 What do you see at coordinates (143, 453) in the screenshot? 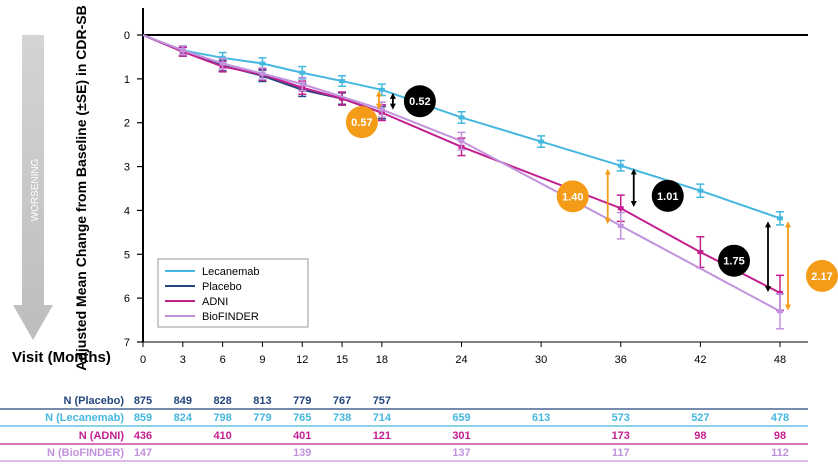
I see `n-table-cell: 147` at bounding box center [143, 453].